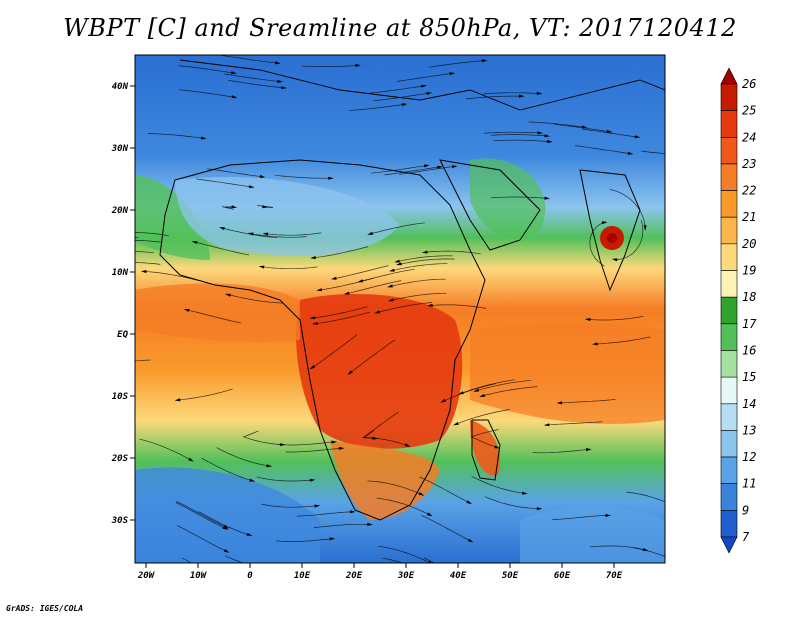 This screenshot has width=800, height=618. I want to click on grads-credit: GrADS: IGES/COLA, so click(45, 608).